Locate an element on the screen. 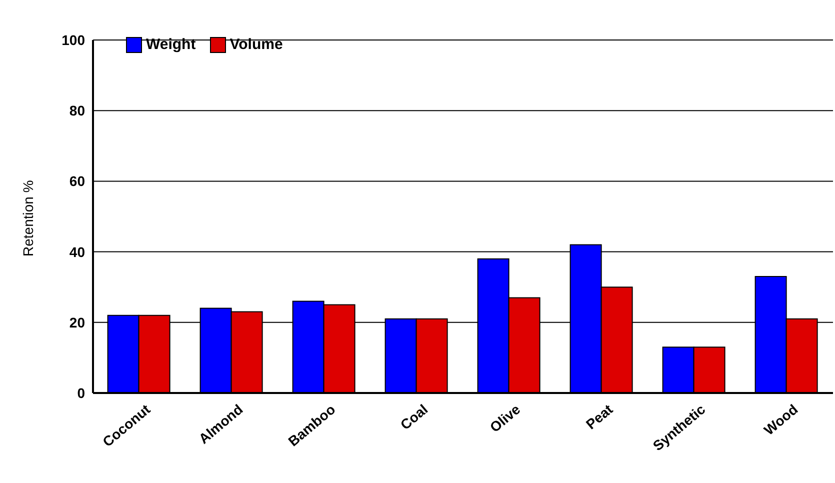 This screenshot has width=835, height=483. y-tick-label: 100 is located at coordinates (74, 40).